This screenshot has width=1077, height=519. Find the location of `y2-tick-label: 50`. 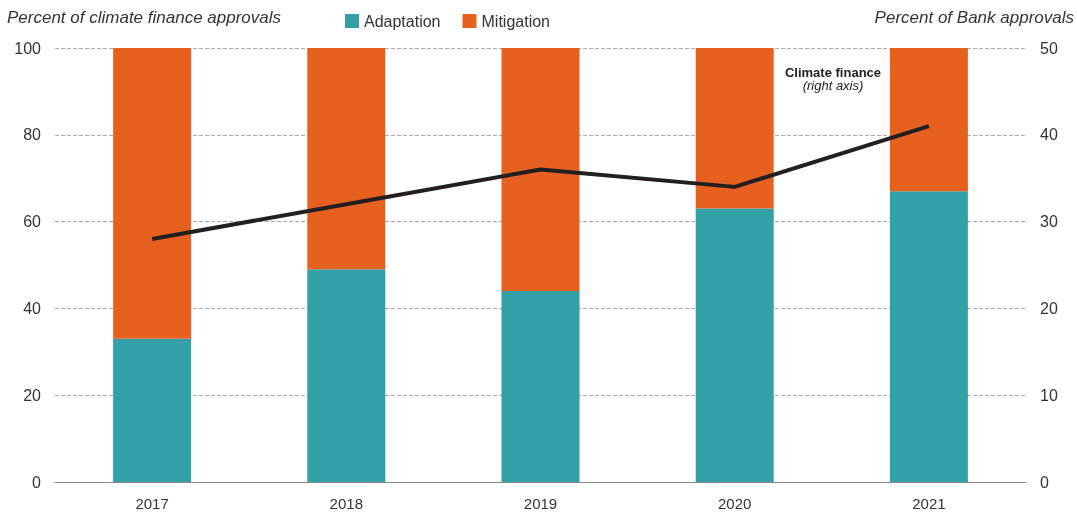

y2-tick-label: 50 is located at coordinates (1049, 48).